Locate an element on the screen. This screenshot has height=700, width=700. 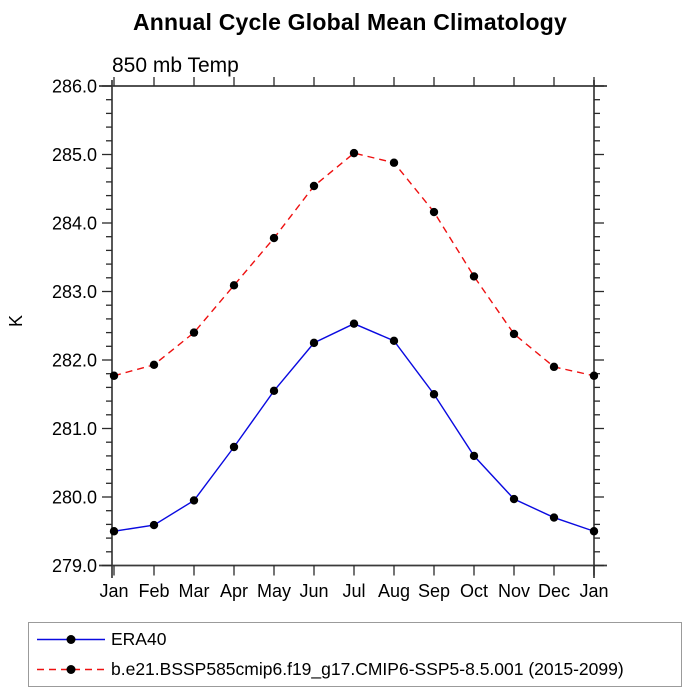
legend-line-sample-solid is located at coordinates (71, 640).